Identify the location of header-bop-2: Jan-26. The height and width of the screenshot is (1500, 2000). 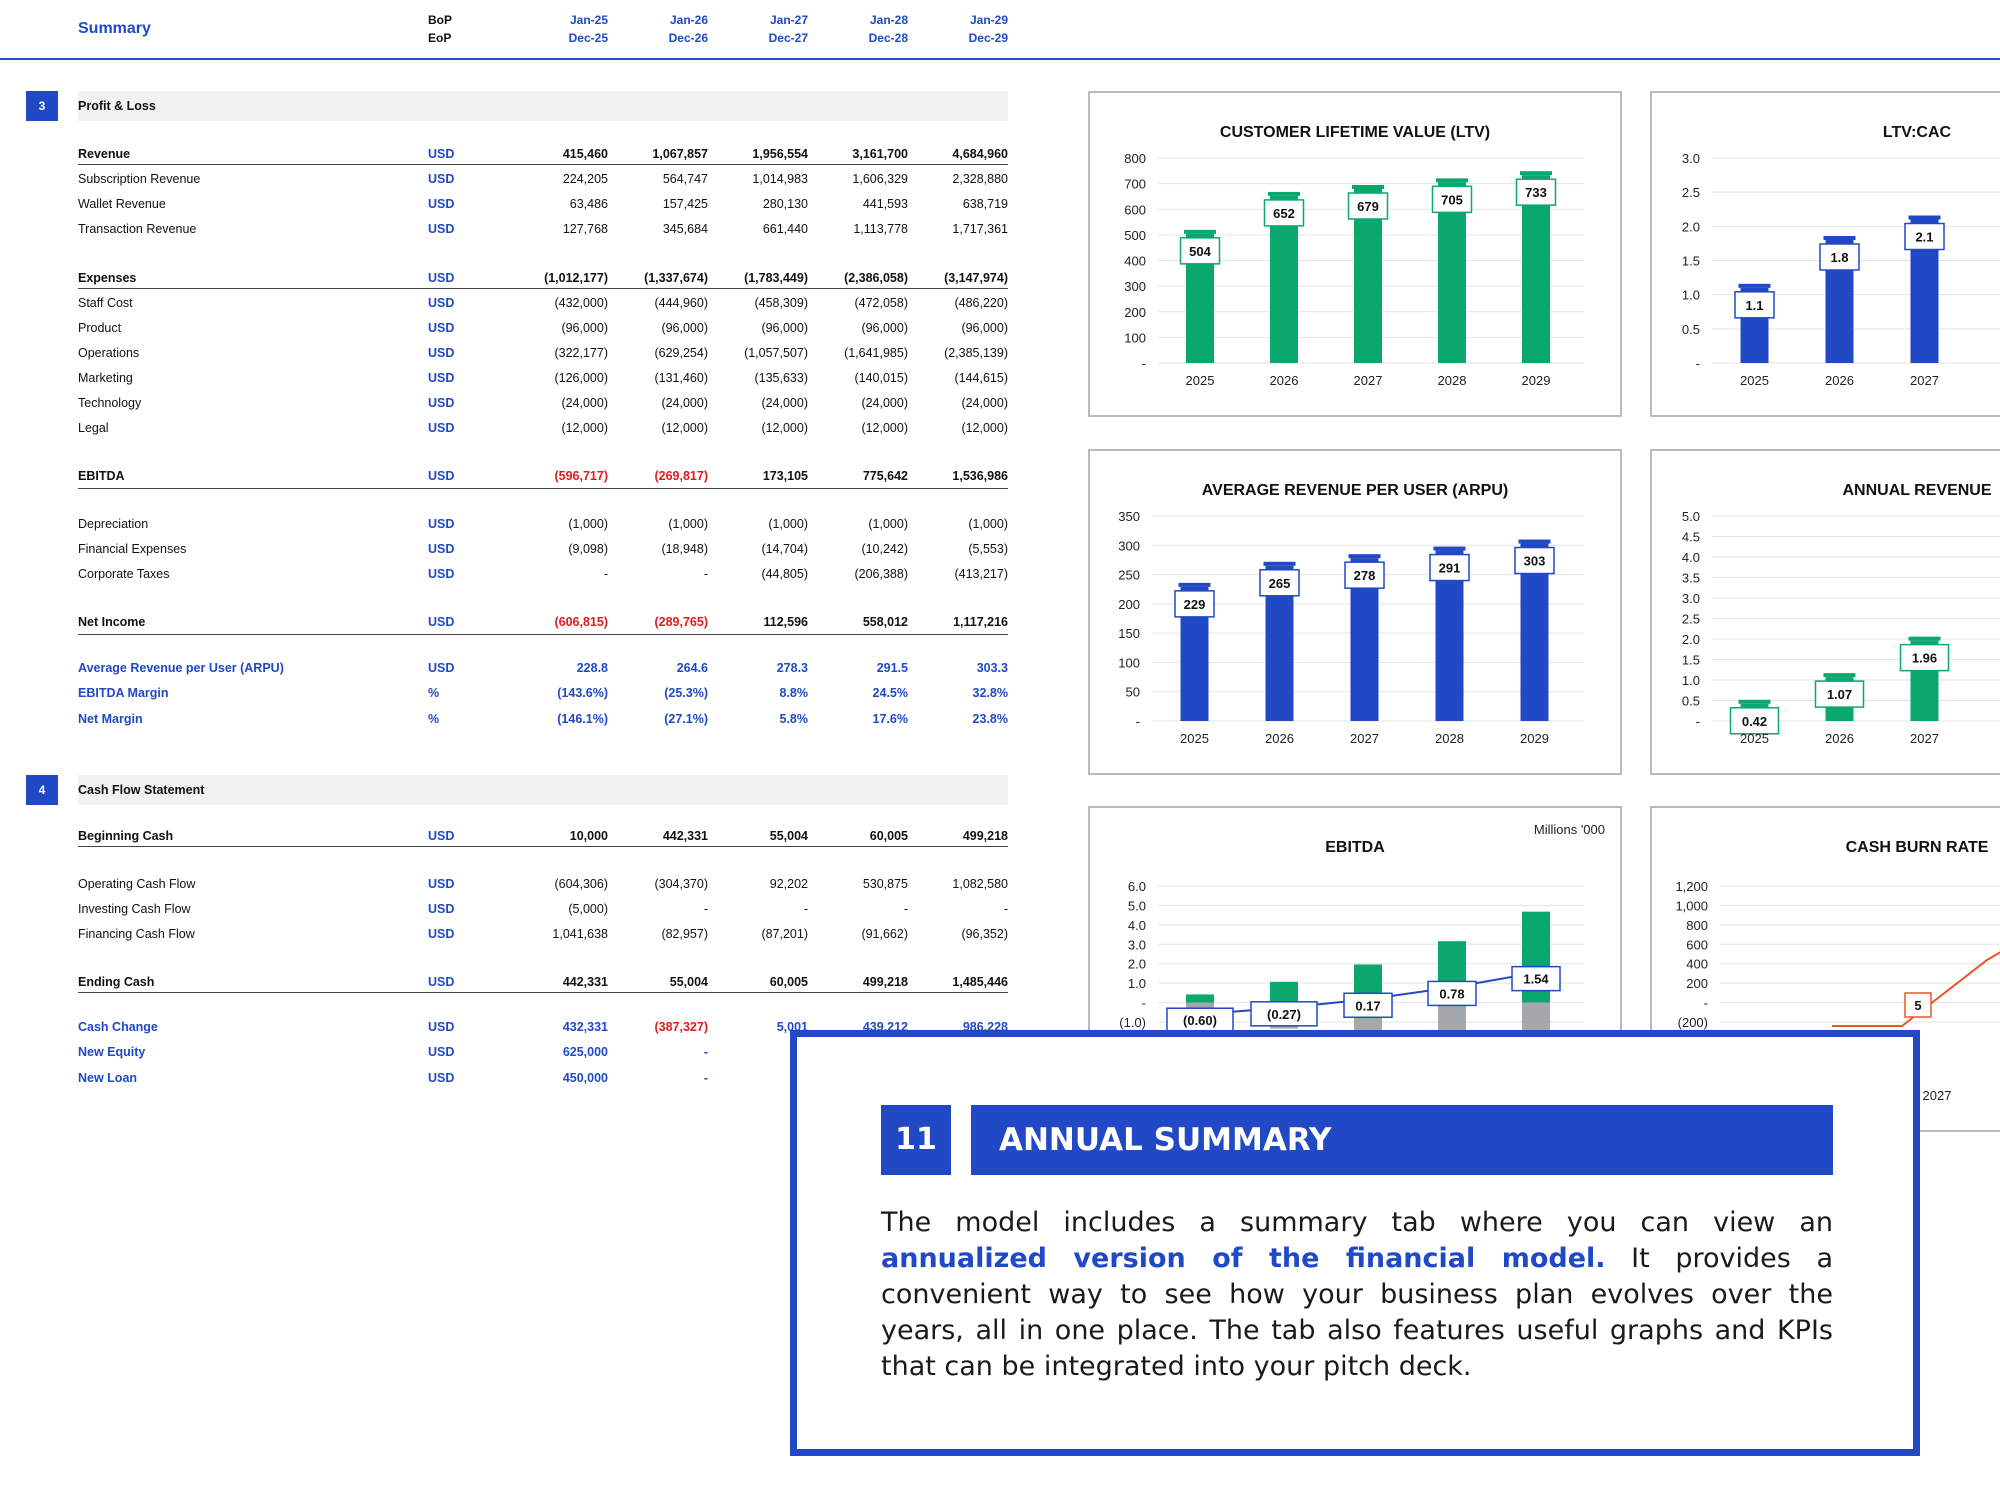
(688, 20).